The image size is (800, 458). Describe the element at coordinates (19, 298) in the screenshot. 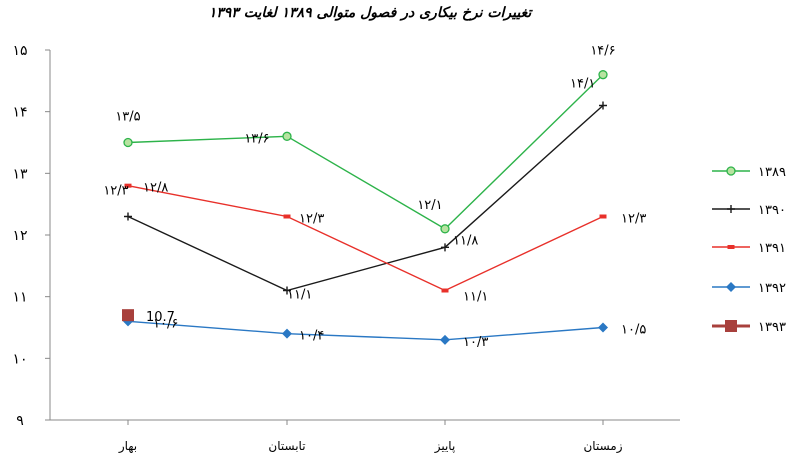

I see `y-tick-label: ۱۱` at that location.